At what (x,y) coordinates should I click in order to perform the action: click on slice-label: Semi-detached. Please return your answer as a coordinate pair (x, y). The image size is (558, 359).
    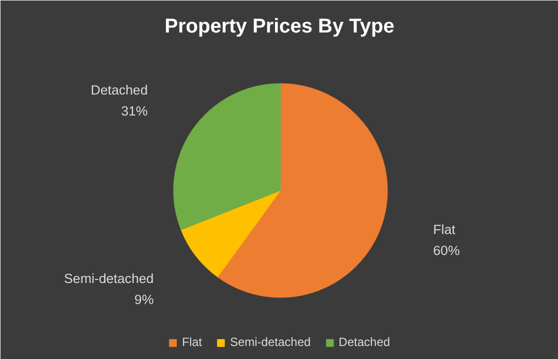
    Looking at the image, I should click on (109, 278).